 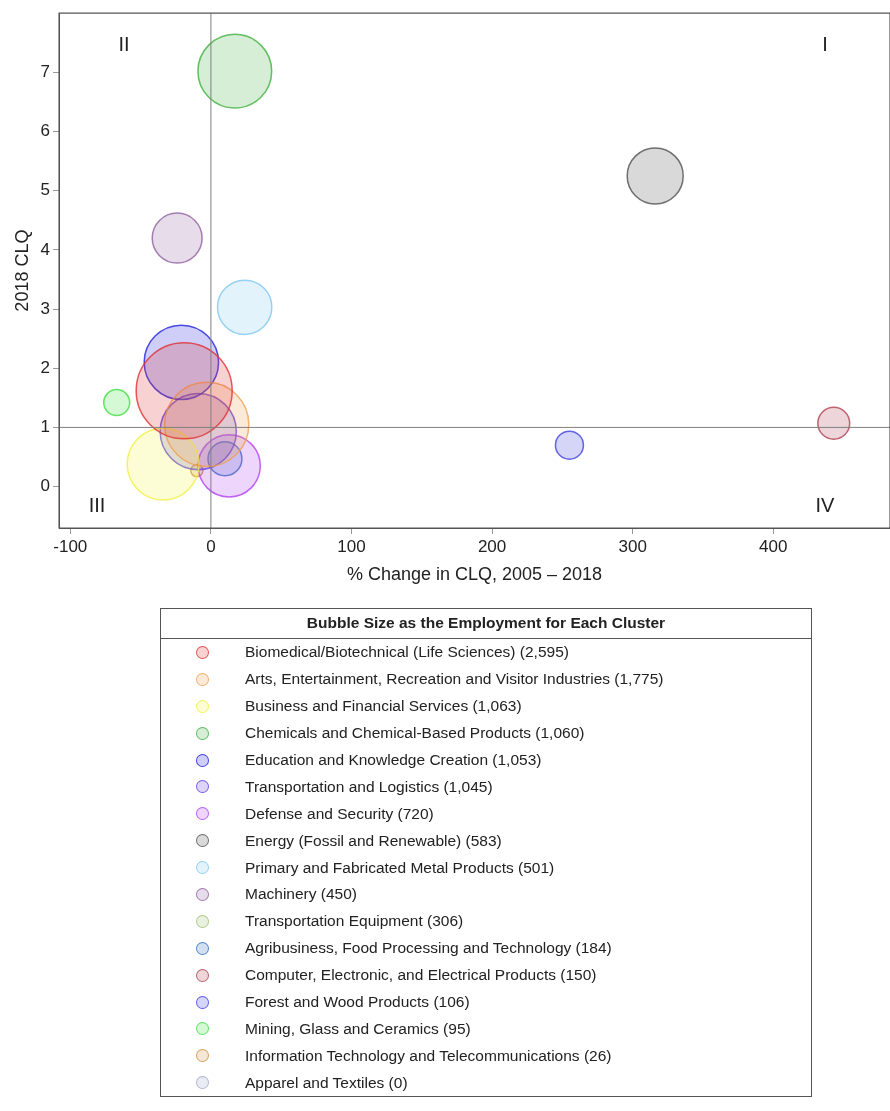 What do you see at coordinates (373, 840) in the screenshot?
I see `legend-label: Energy (Fossil and Renewable) (583)` at bounding box center [373, 840].